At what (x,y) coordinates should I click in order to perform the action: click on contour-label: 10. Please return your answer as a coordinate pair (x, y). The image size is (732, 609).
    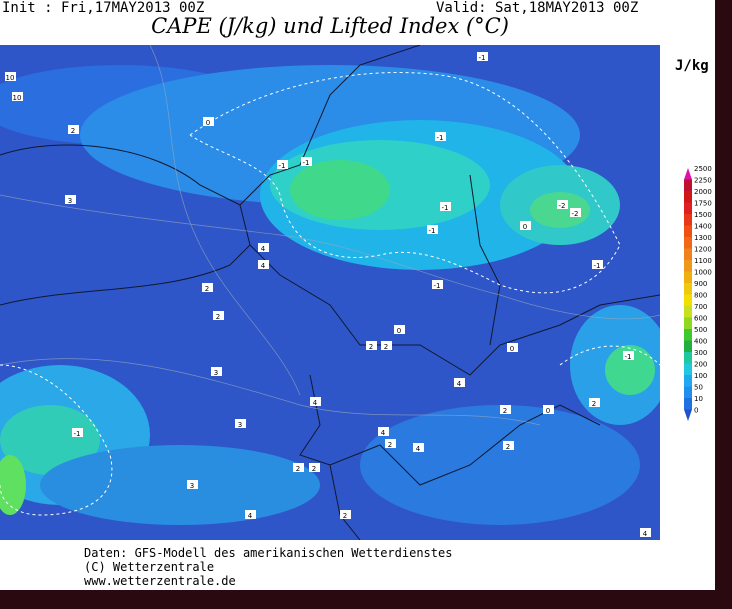
    Looking at the image, I should click on (17, 98).